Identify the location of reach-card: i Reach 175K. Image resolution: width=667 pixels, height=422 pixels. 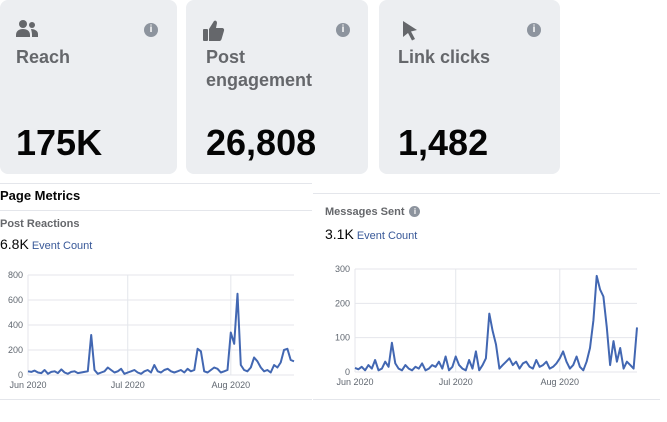
(88, 87).